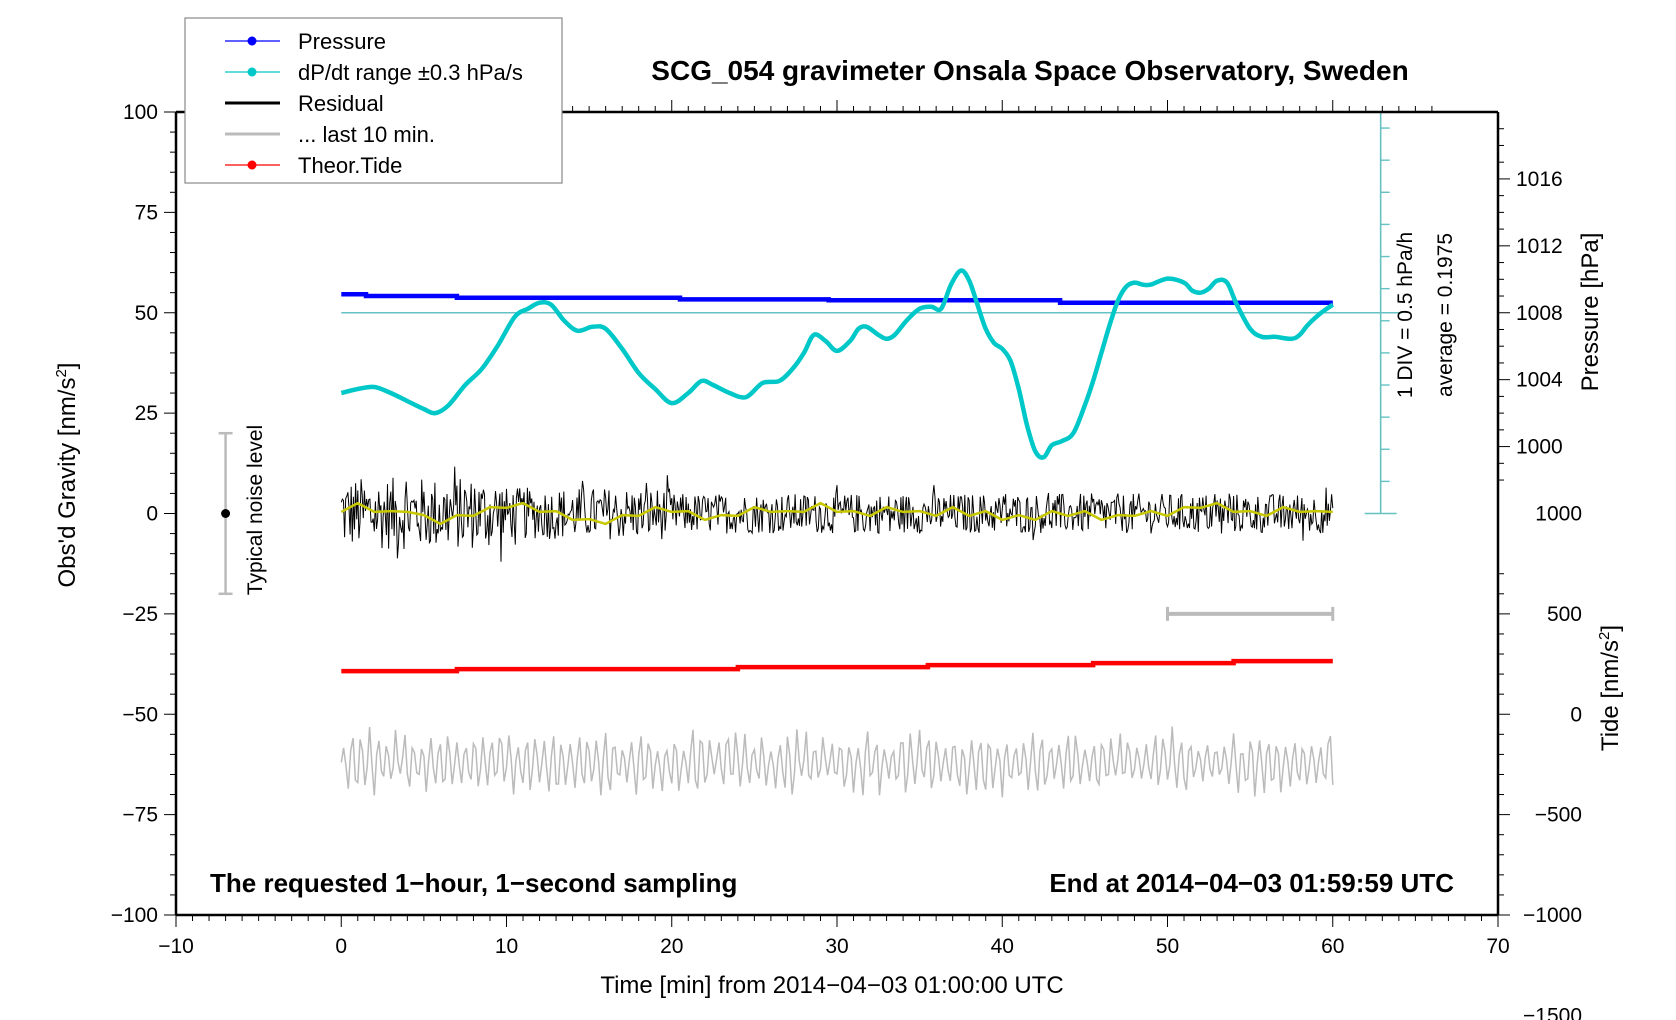 Image resolution: width=1676 pixels, height=1020 pixels. Describe the element at coordinates (140, 815) in the screenshot. I see `y-tick-label: −75` at that location.